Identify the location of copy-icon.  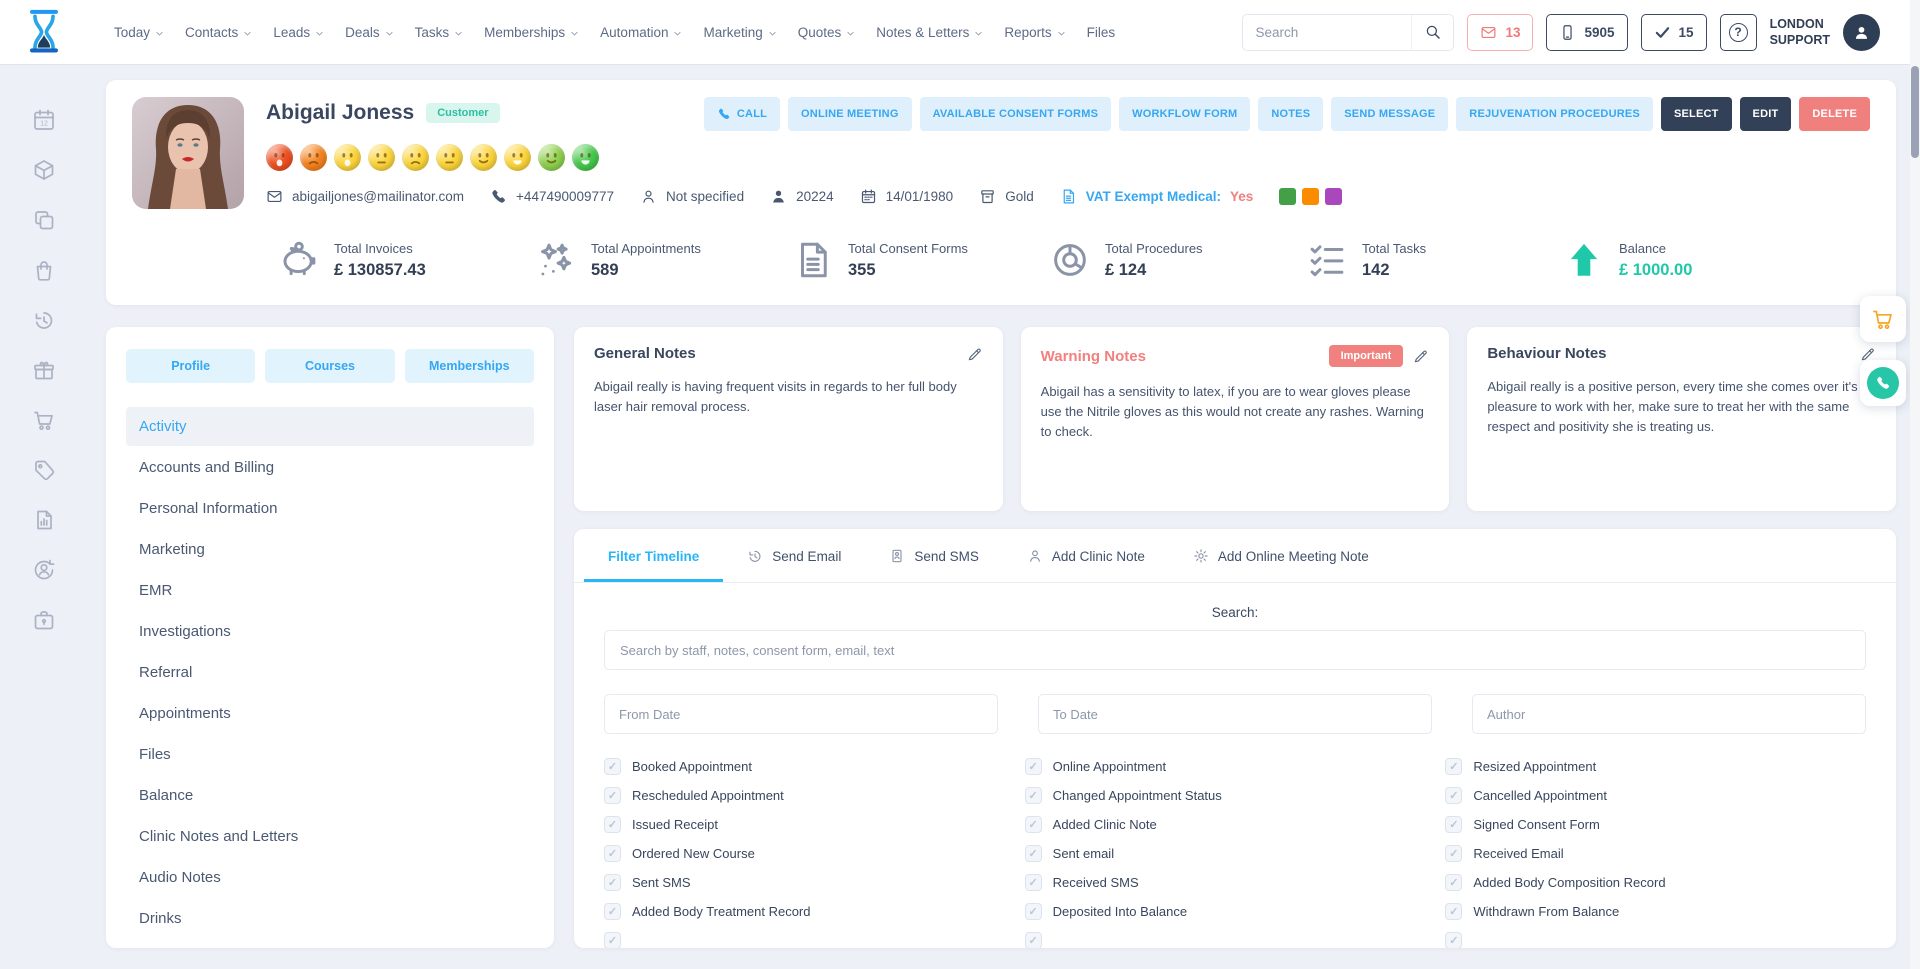
(44, 220).